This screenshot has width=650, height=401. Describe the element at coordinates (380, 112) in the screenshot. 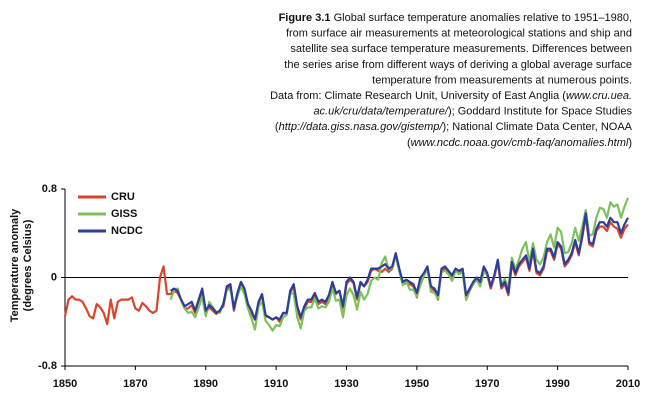

I see `caption-text: ac.uk/cru/data/temperature/` at that location.